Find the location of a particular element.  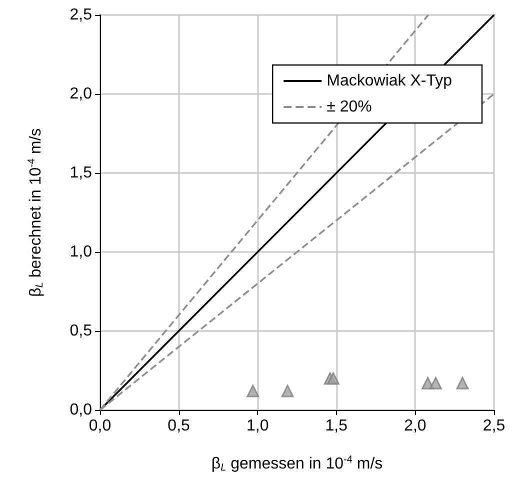

y-tick-label: 0,5 is located at coordinates (81, 331).